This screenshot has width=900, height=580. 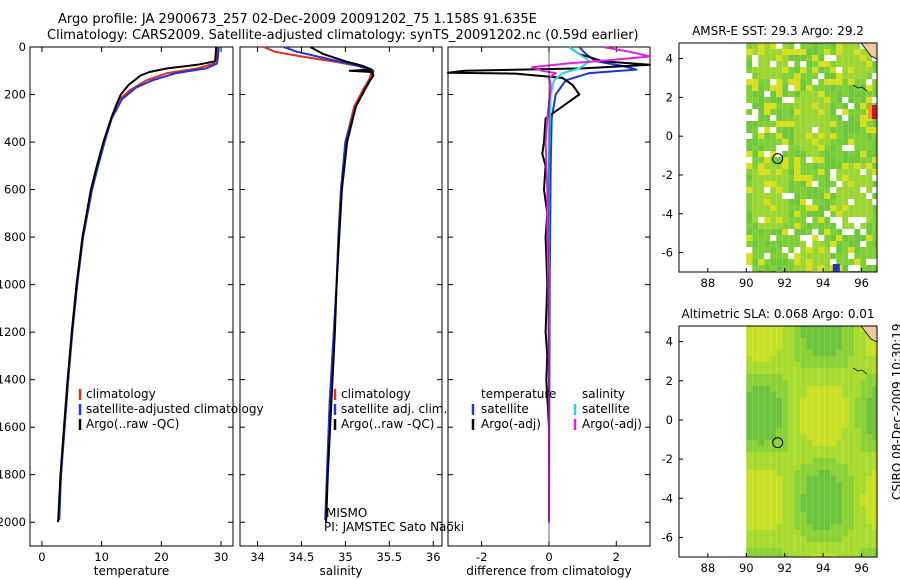 What do you see at coordinates (121, 394) in the screenshot?
I see `legend-label: climatology` at bounding box center [121, 394].